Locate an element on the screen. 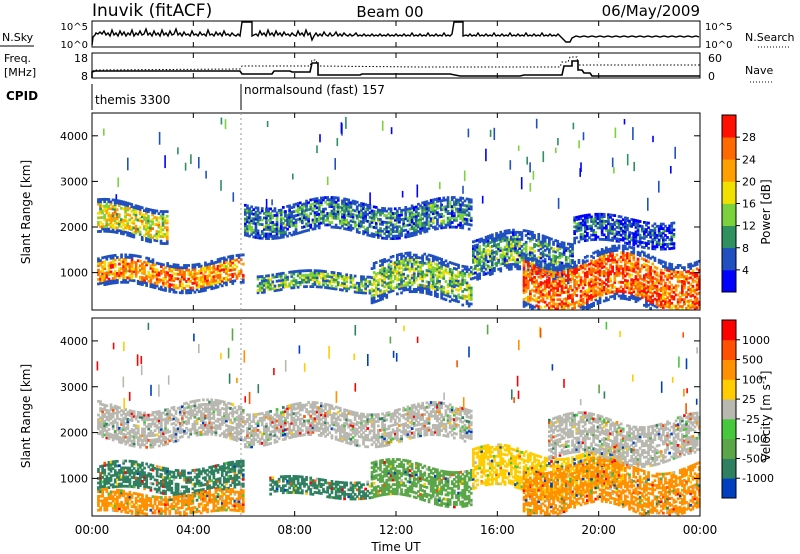 The width and height of the screenshot is (800, 554). colorbar-swatch is located at coordinates (729, 192).